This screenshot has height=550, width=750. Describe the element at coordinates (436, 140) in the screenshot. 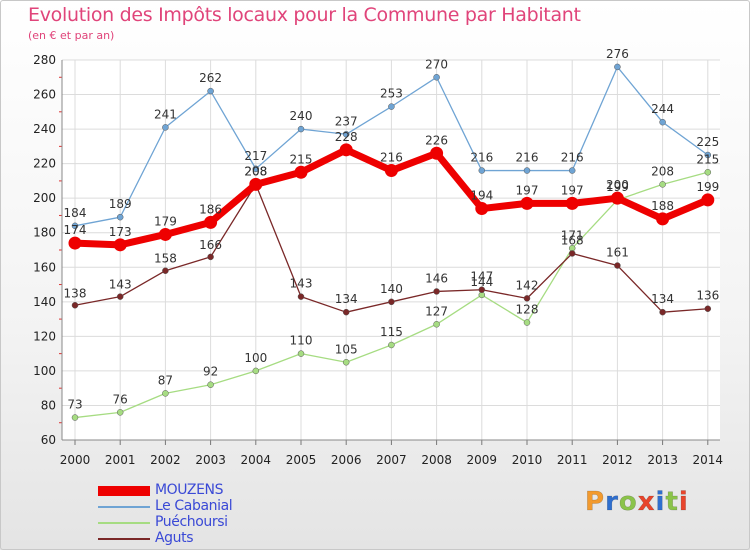

I see `data-label: 226` at that location.